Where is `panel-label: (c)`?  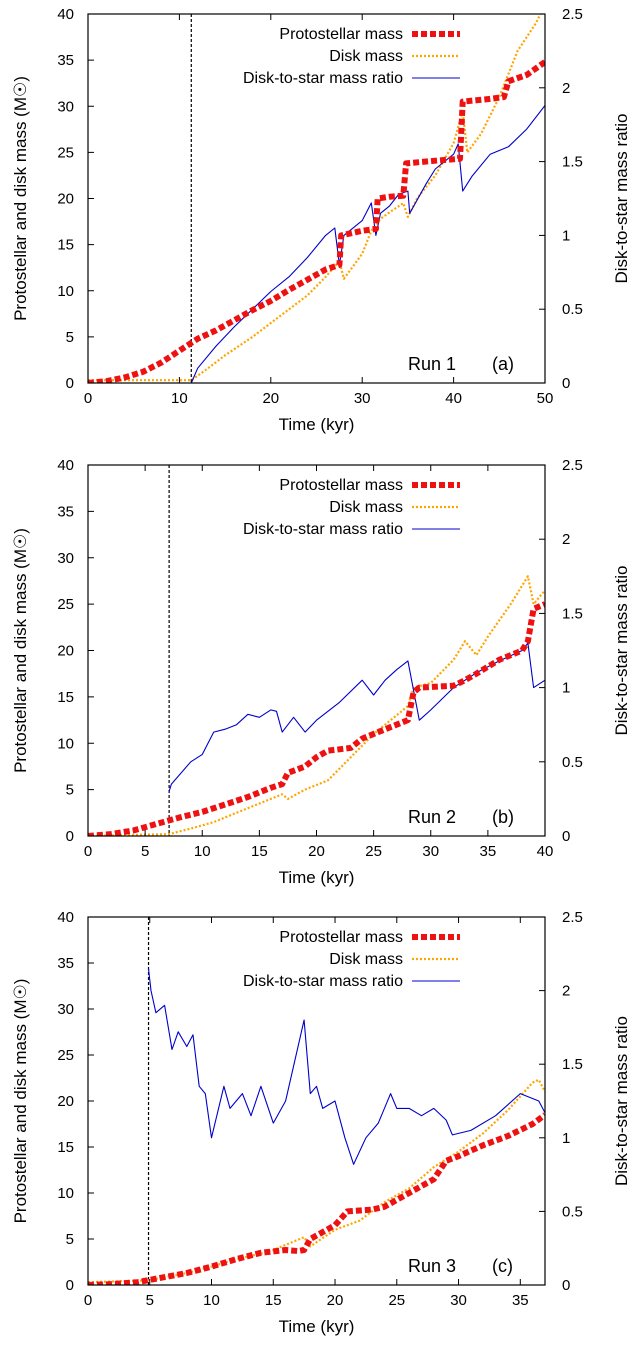 panel-label: (c) is located at coordinates (502, 1266).